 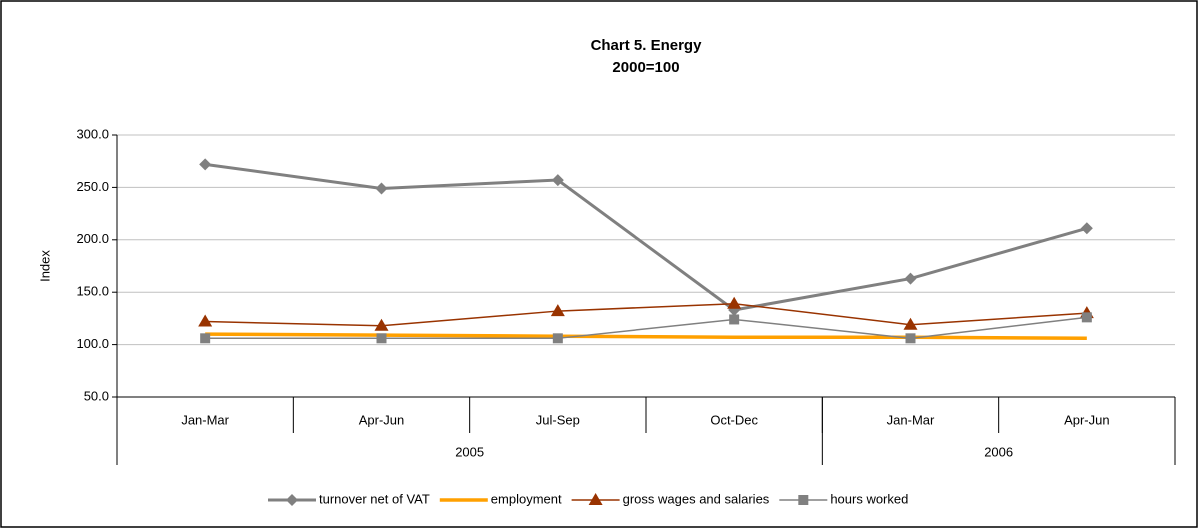 I want to click on y-tick-label: 250.0, so click(x=92, y=186).